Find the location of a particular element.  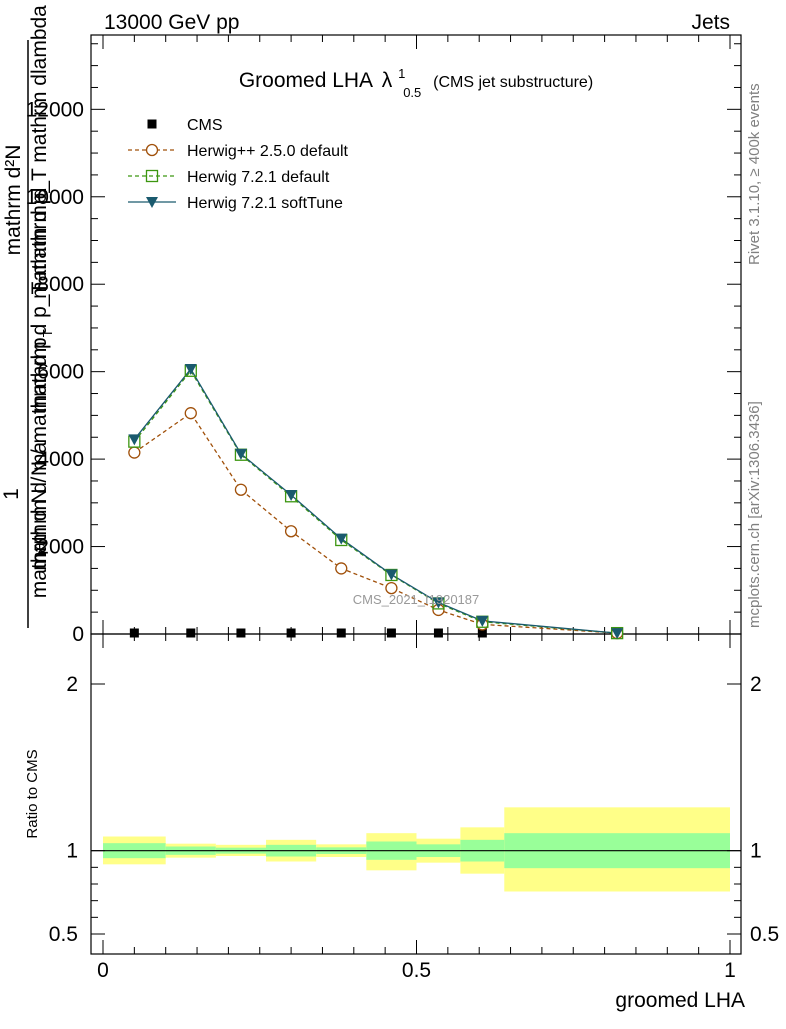

header-left: 13000 GeV pp is located at coordinates (171, 22).